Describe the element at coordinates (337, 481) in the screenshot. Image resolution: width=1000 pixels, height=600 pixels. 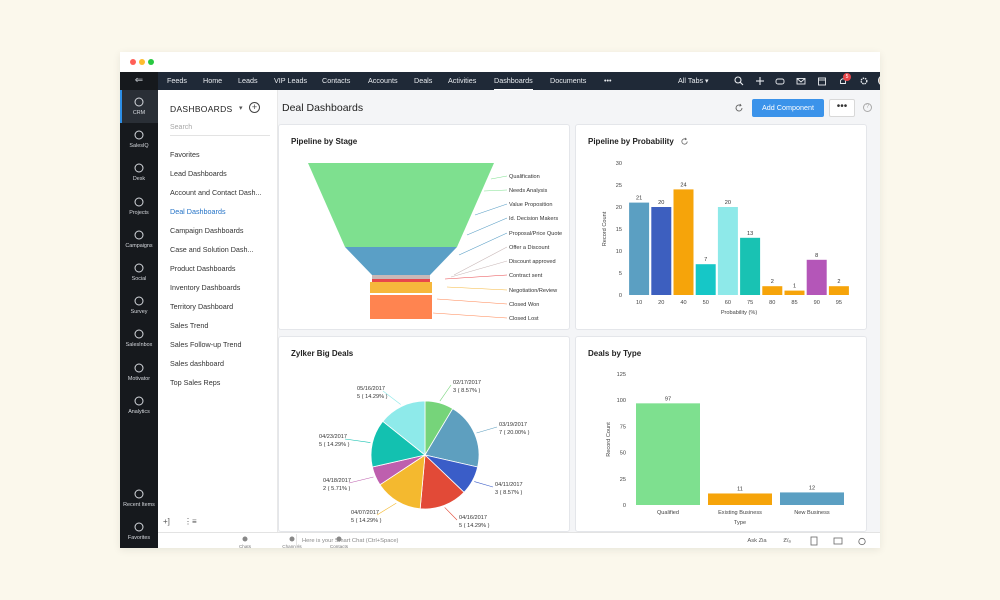
I see `pie-slice-date-label: 04/18/2017` at that location.